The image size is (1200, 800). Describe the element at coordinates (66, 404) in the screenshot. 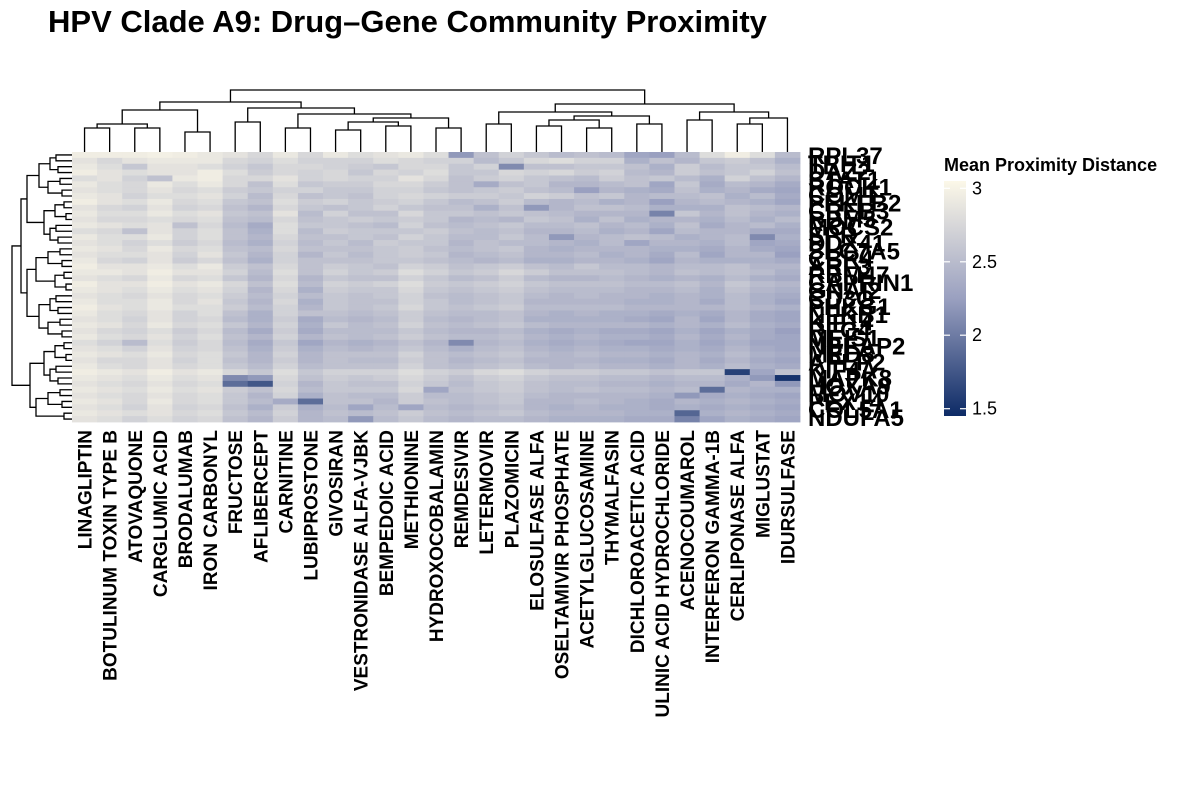

I see `dendrogram-link` at that location.